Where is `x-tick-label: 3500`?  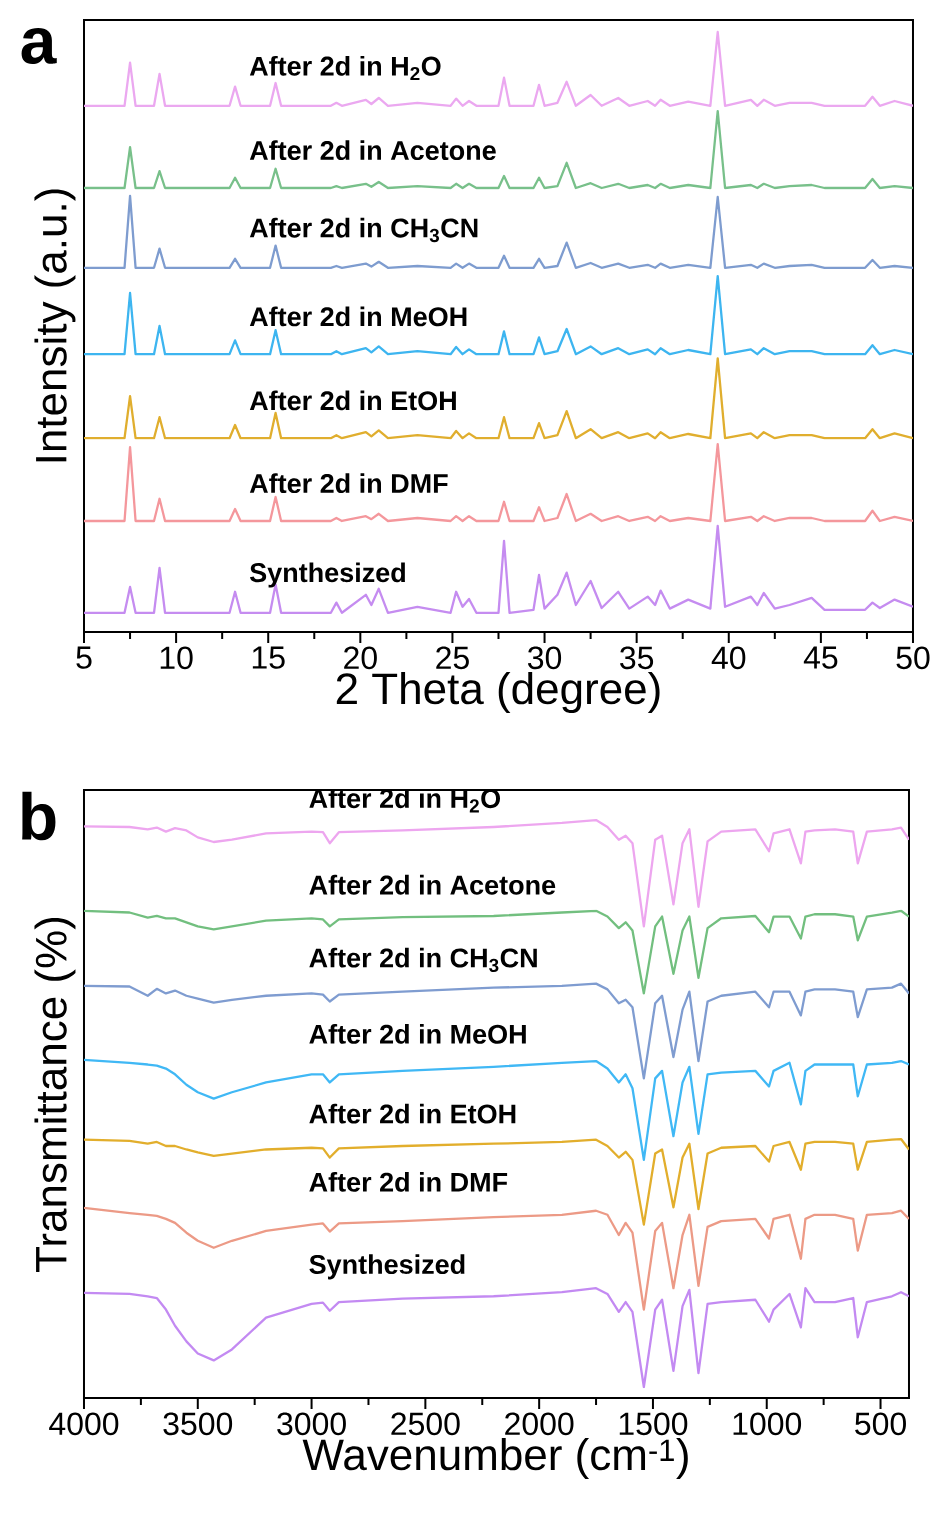 x-tick-label: 3500 is located at coordinates (198, 1424).